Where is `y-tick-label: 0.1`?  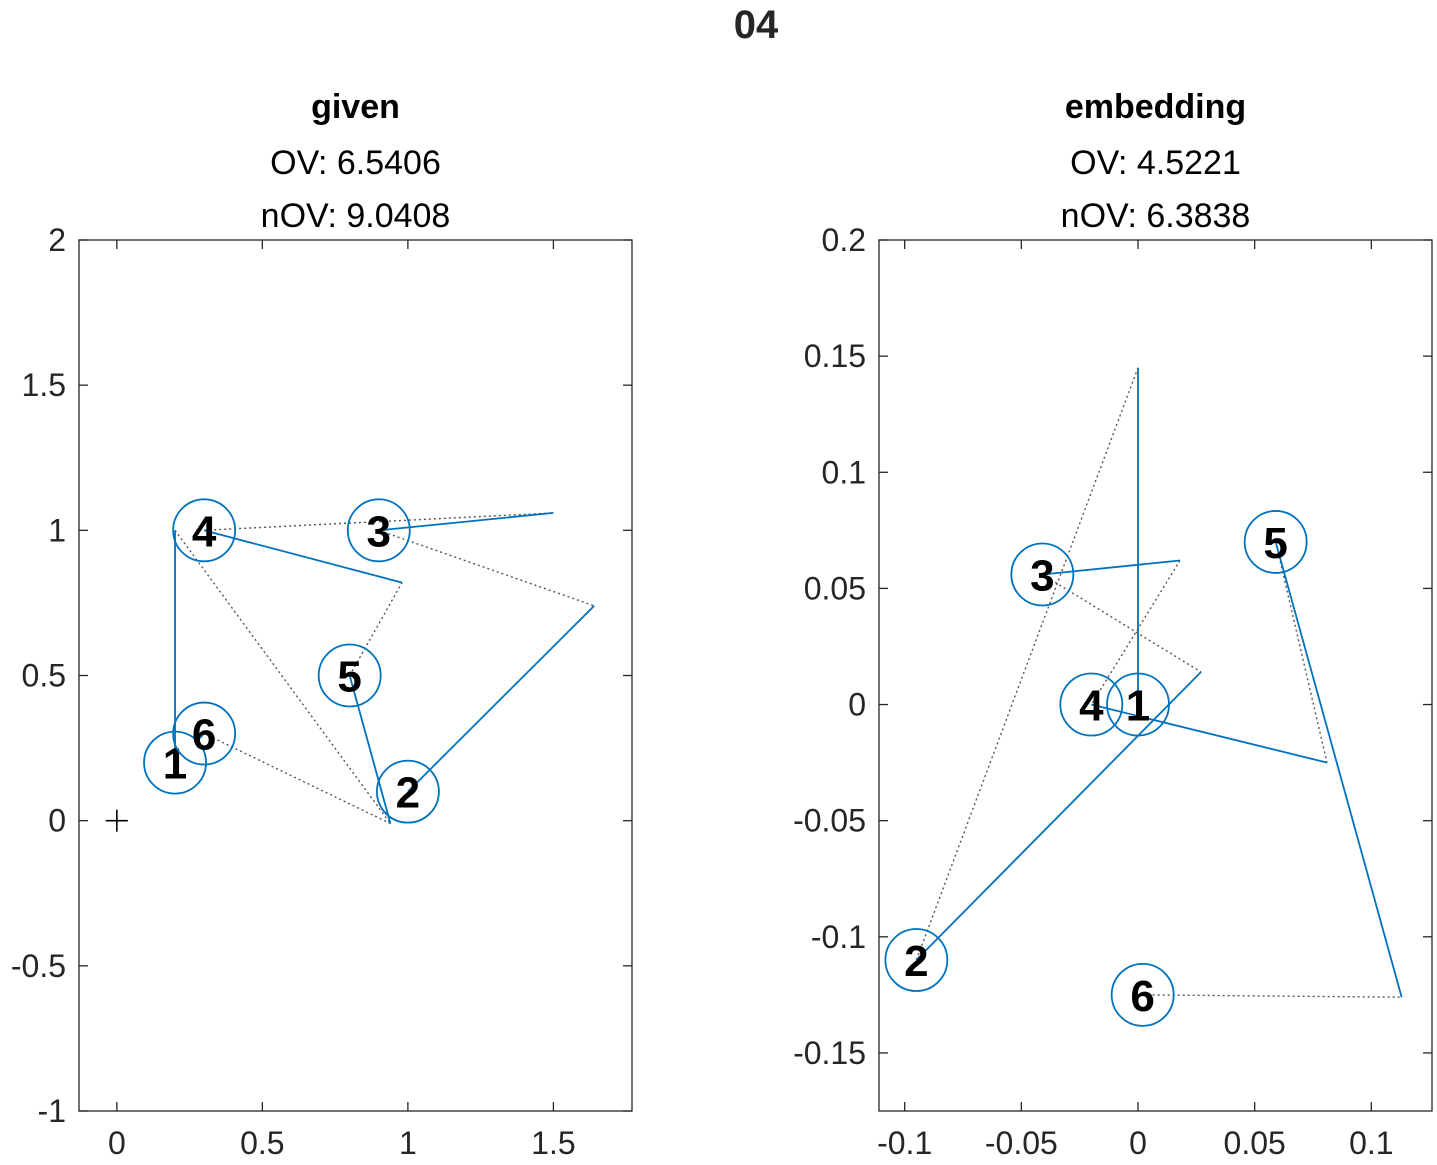 y-tick-label: 0.1 is located at coordinates (844, 472).